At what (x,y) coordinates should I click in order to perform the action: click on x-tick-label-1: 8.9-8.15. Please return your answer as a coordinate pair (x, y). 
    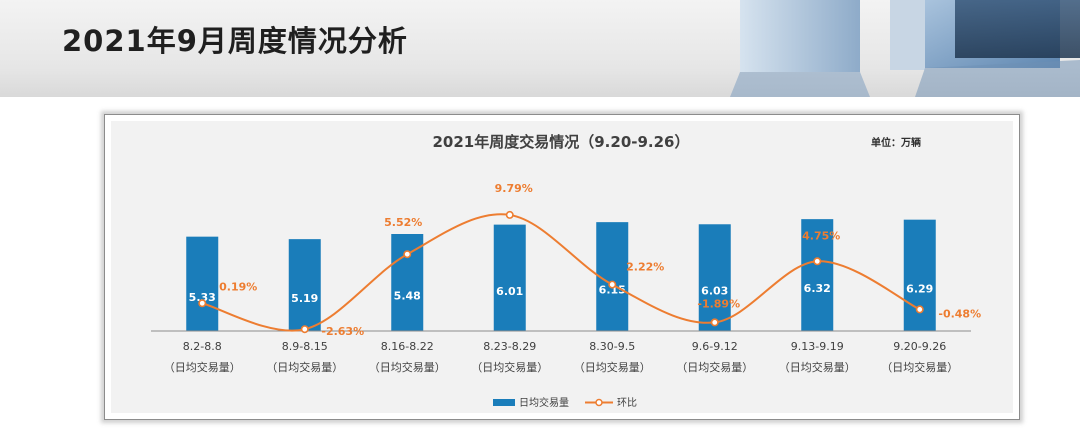
    Looking at the image, I should click on (305, 346).